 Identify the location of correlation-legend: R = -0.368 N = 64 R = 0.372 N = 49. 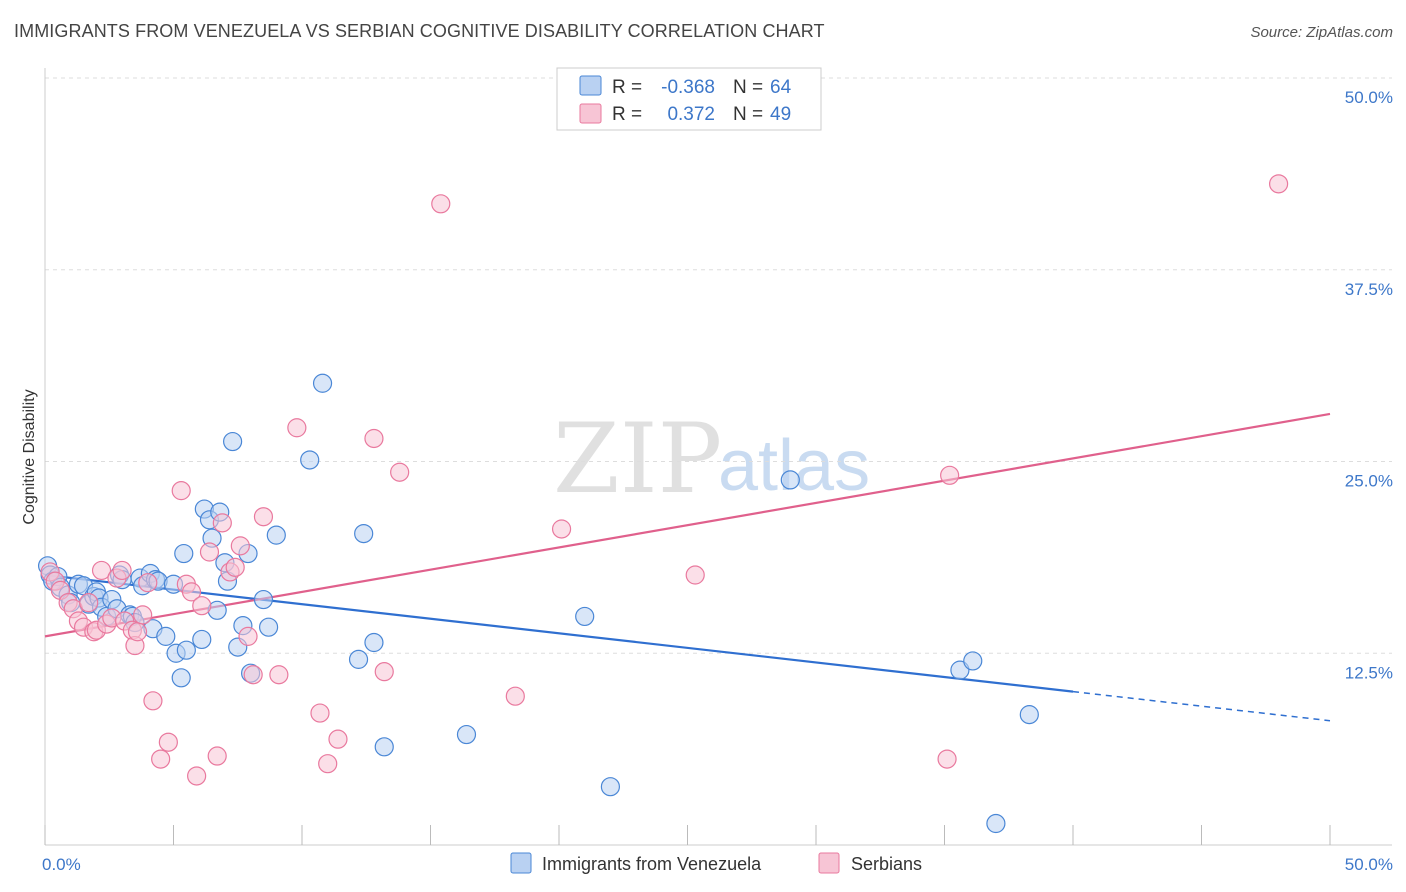
(689, 99).